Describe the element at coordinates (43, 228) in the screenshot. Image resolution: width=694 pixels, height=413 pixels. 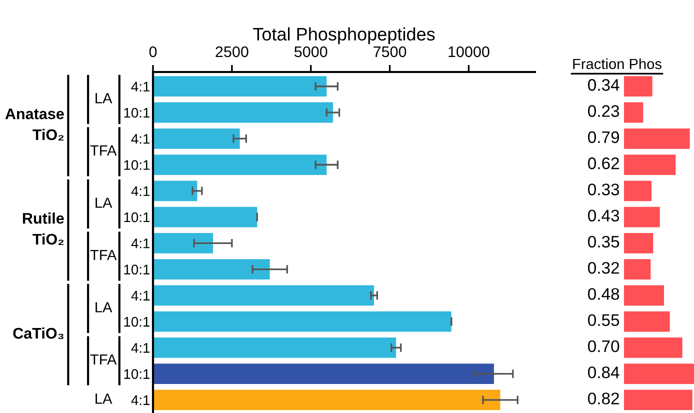
I see `text: Rutile TiO₂` at that location.